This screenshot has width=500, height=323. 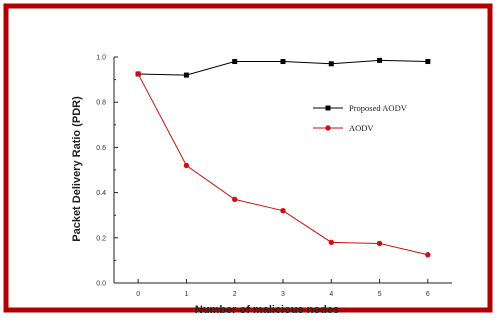 I want to click on y-tick-label: 0.2, so click(x=101, y=238).